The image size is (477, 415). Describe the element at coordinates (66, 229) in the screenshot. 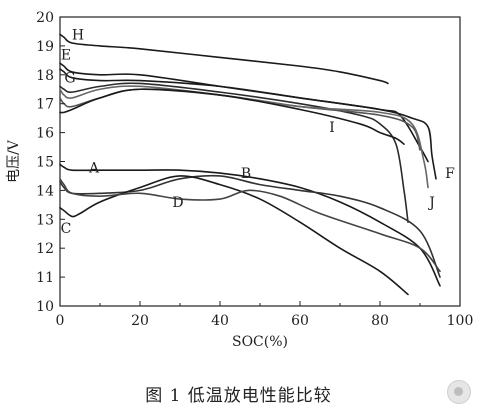

I see `series-label-c: C` at that location.